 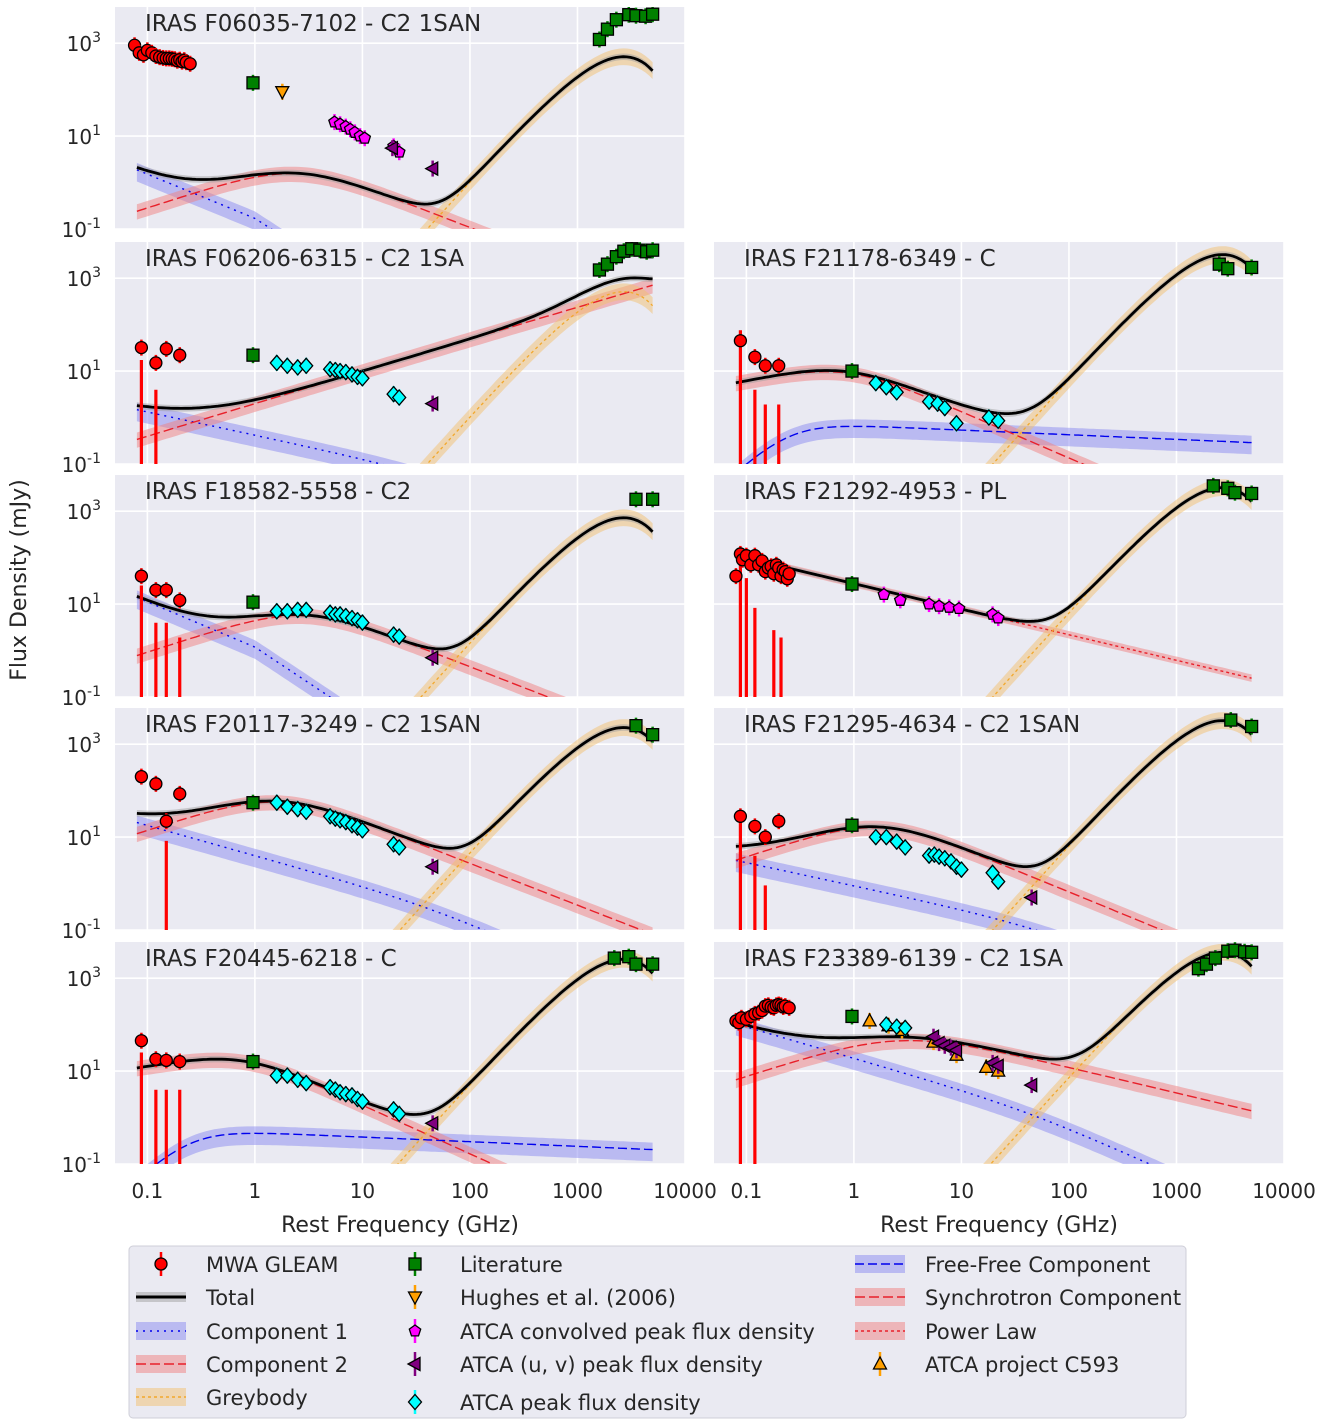 I want to click on total-band, so click(x=394, y=583).